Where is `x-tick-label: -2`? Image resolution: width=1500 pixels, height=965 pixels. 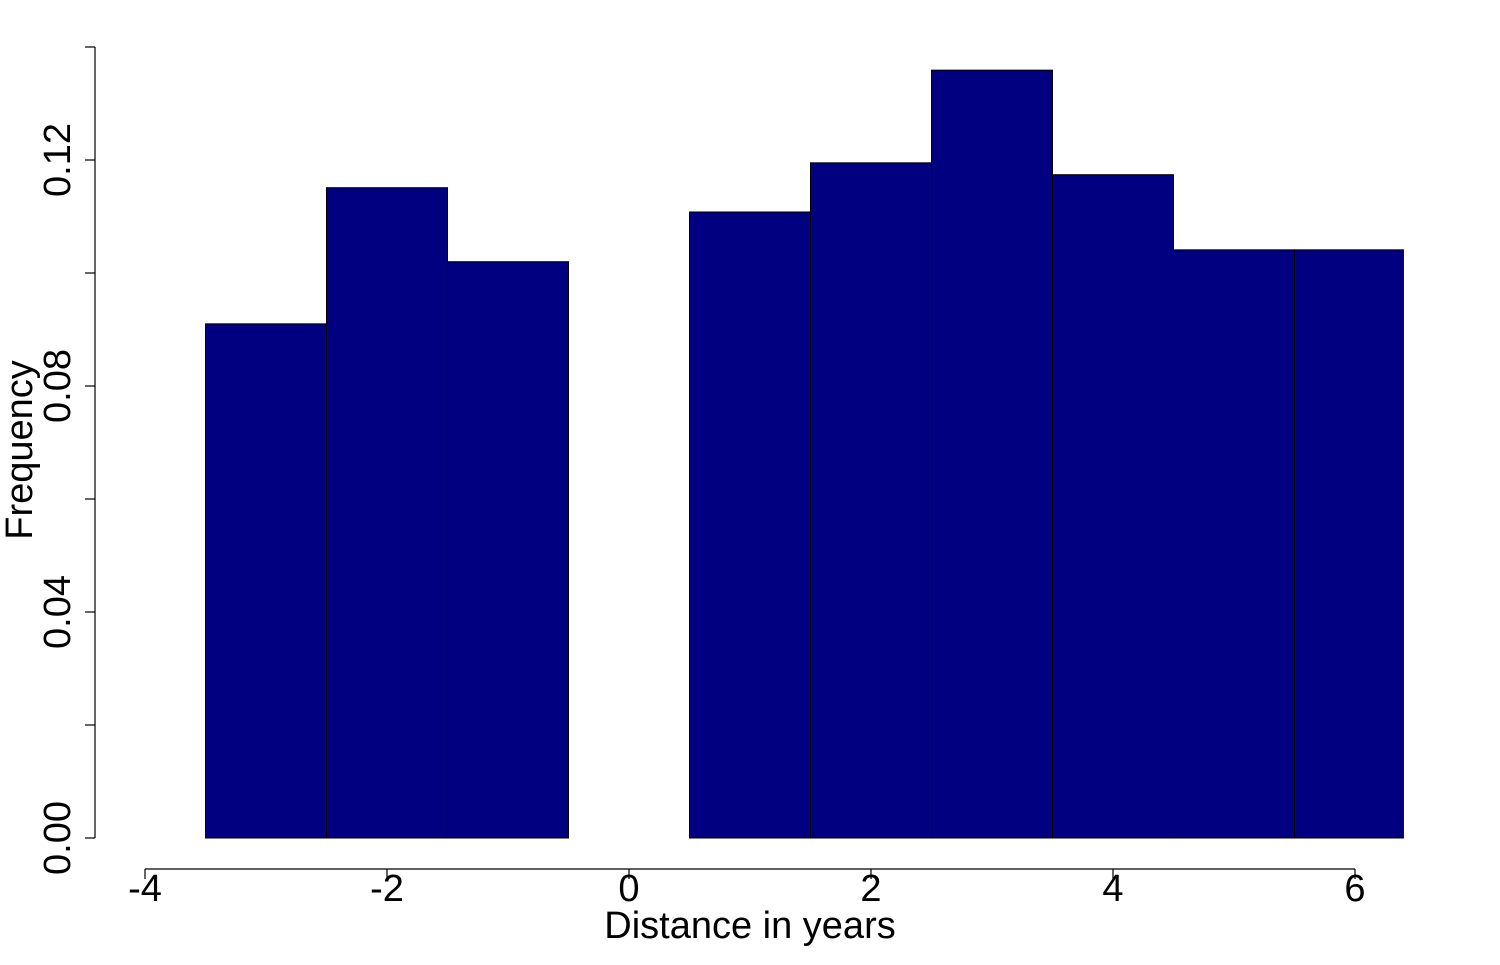
x-tick-label: -2 is located at coordinates (387, 889).